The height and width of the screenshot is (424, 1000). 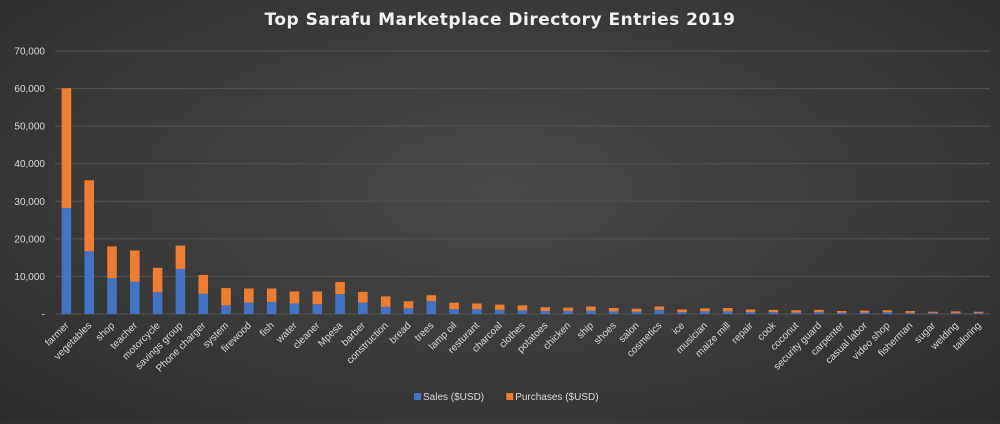 What do you see at coordinates (743, 333) in the screenshot?
I see `x-category-label: repair` at bounding box center [743, 333].